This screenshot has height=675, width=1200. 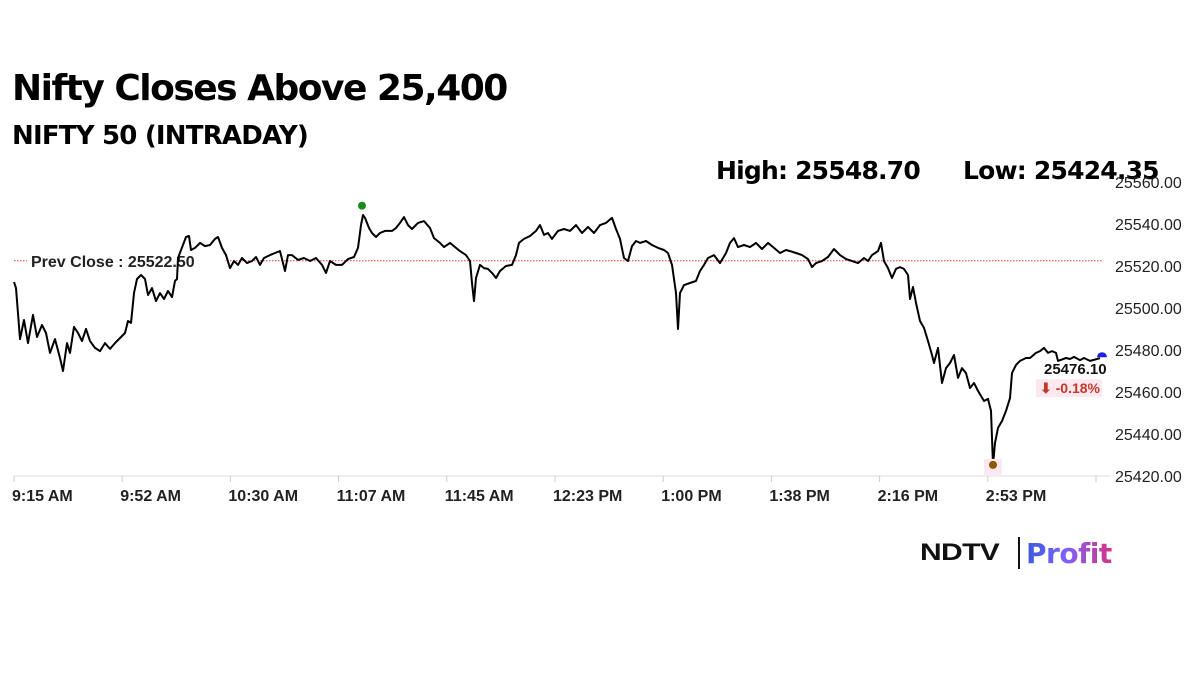 What do you see at coordinates (1102, 355) in the screenshot?
I see `last-price-marker` at bounding box center [1102, 355].